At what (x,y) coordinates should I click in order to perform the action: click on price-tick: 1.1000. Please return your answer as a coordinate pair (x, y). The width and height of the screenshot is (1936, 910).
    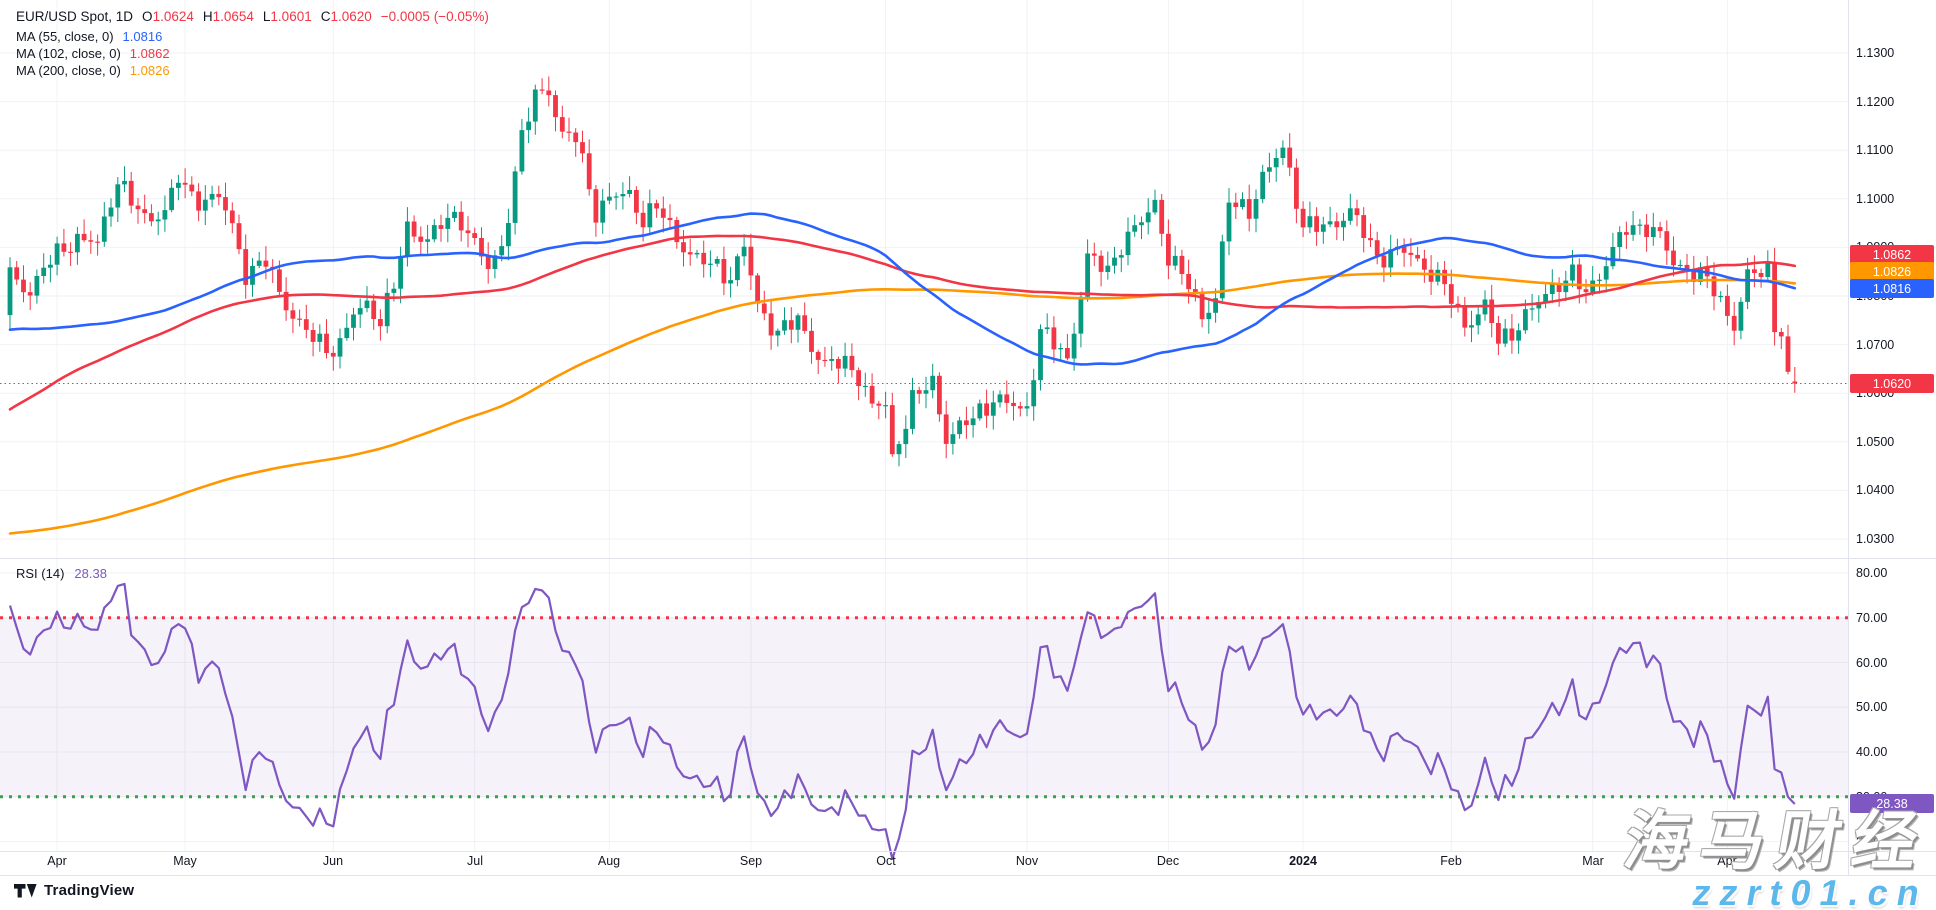
    Looking at the image, I should click on (1875, 199).